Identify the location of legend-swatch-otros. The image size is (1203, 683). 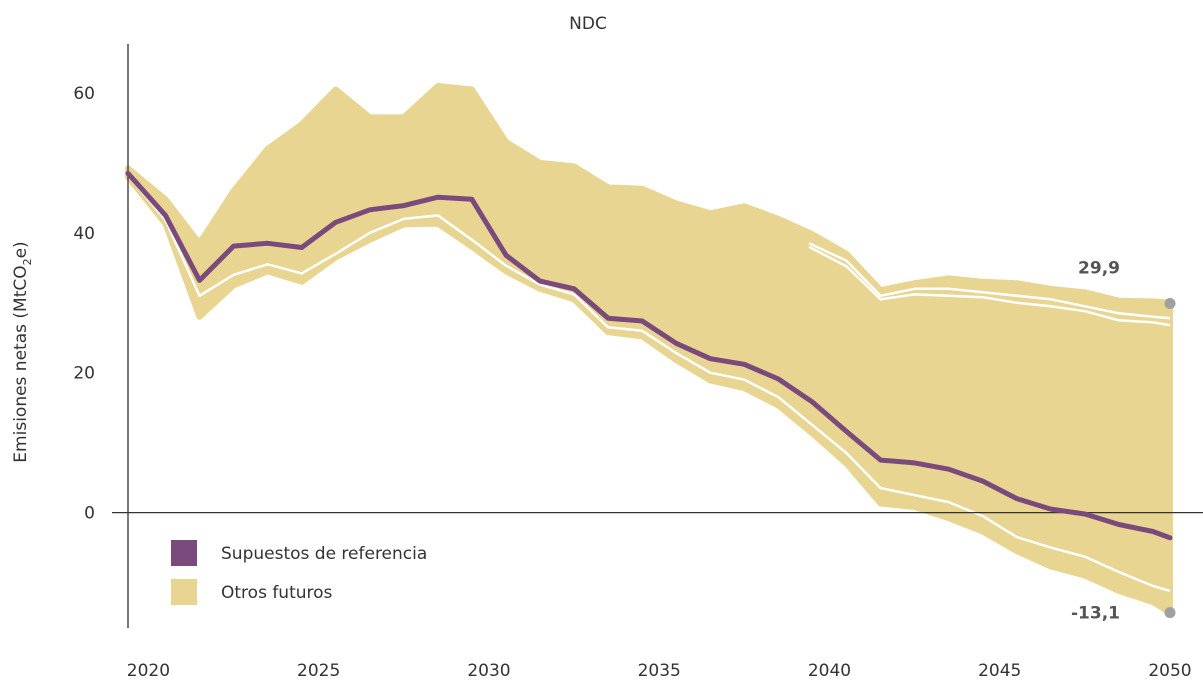
(184, 592).